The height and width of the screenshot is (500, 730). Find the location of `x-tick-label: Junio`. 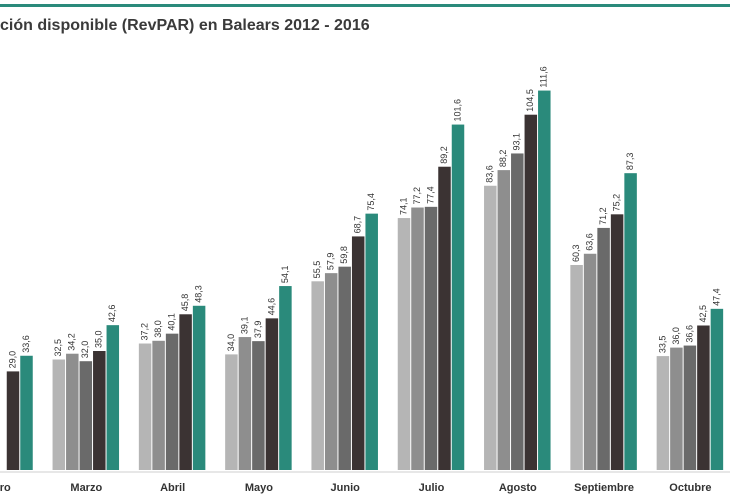

x-tick-label: Junio is located at coordinates (346, 488).